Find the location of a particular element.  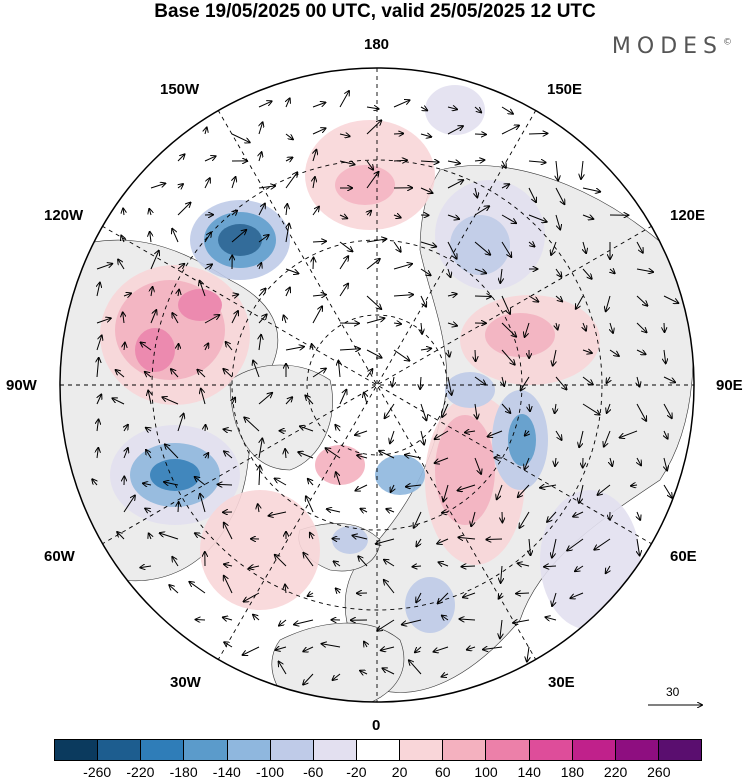

lon-label-60w: 60W is located at coordinates (59, 556).